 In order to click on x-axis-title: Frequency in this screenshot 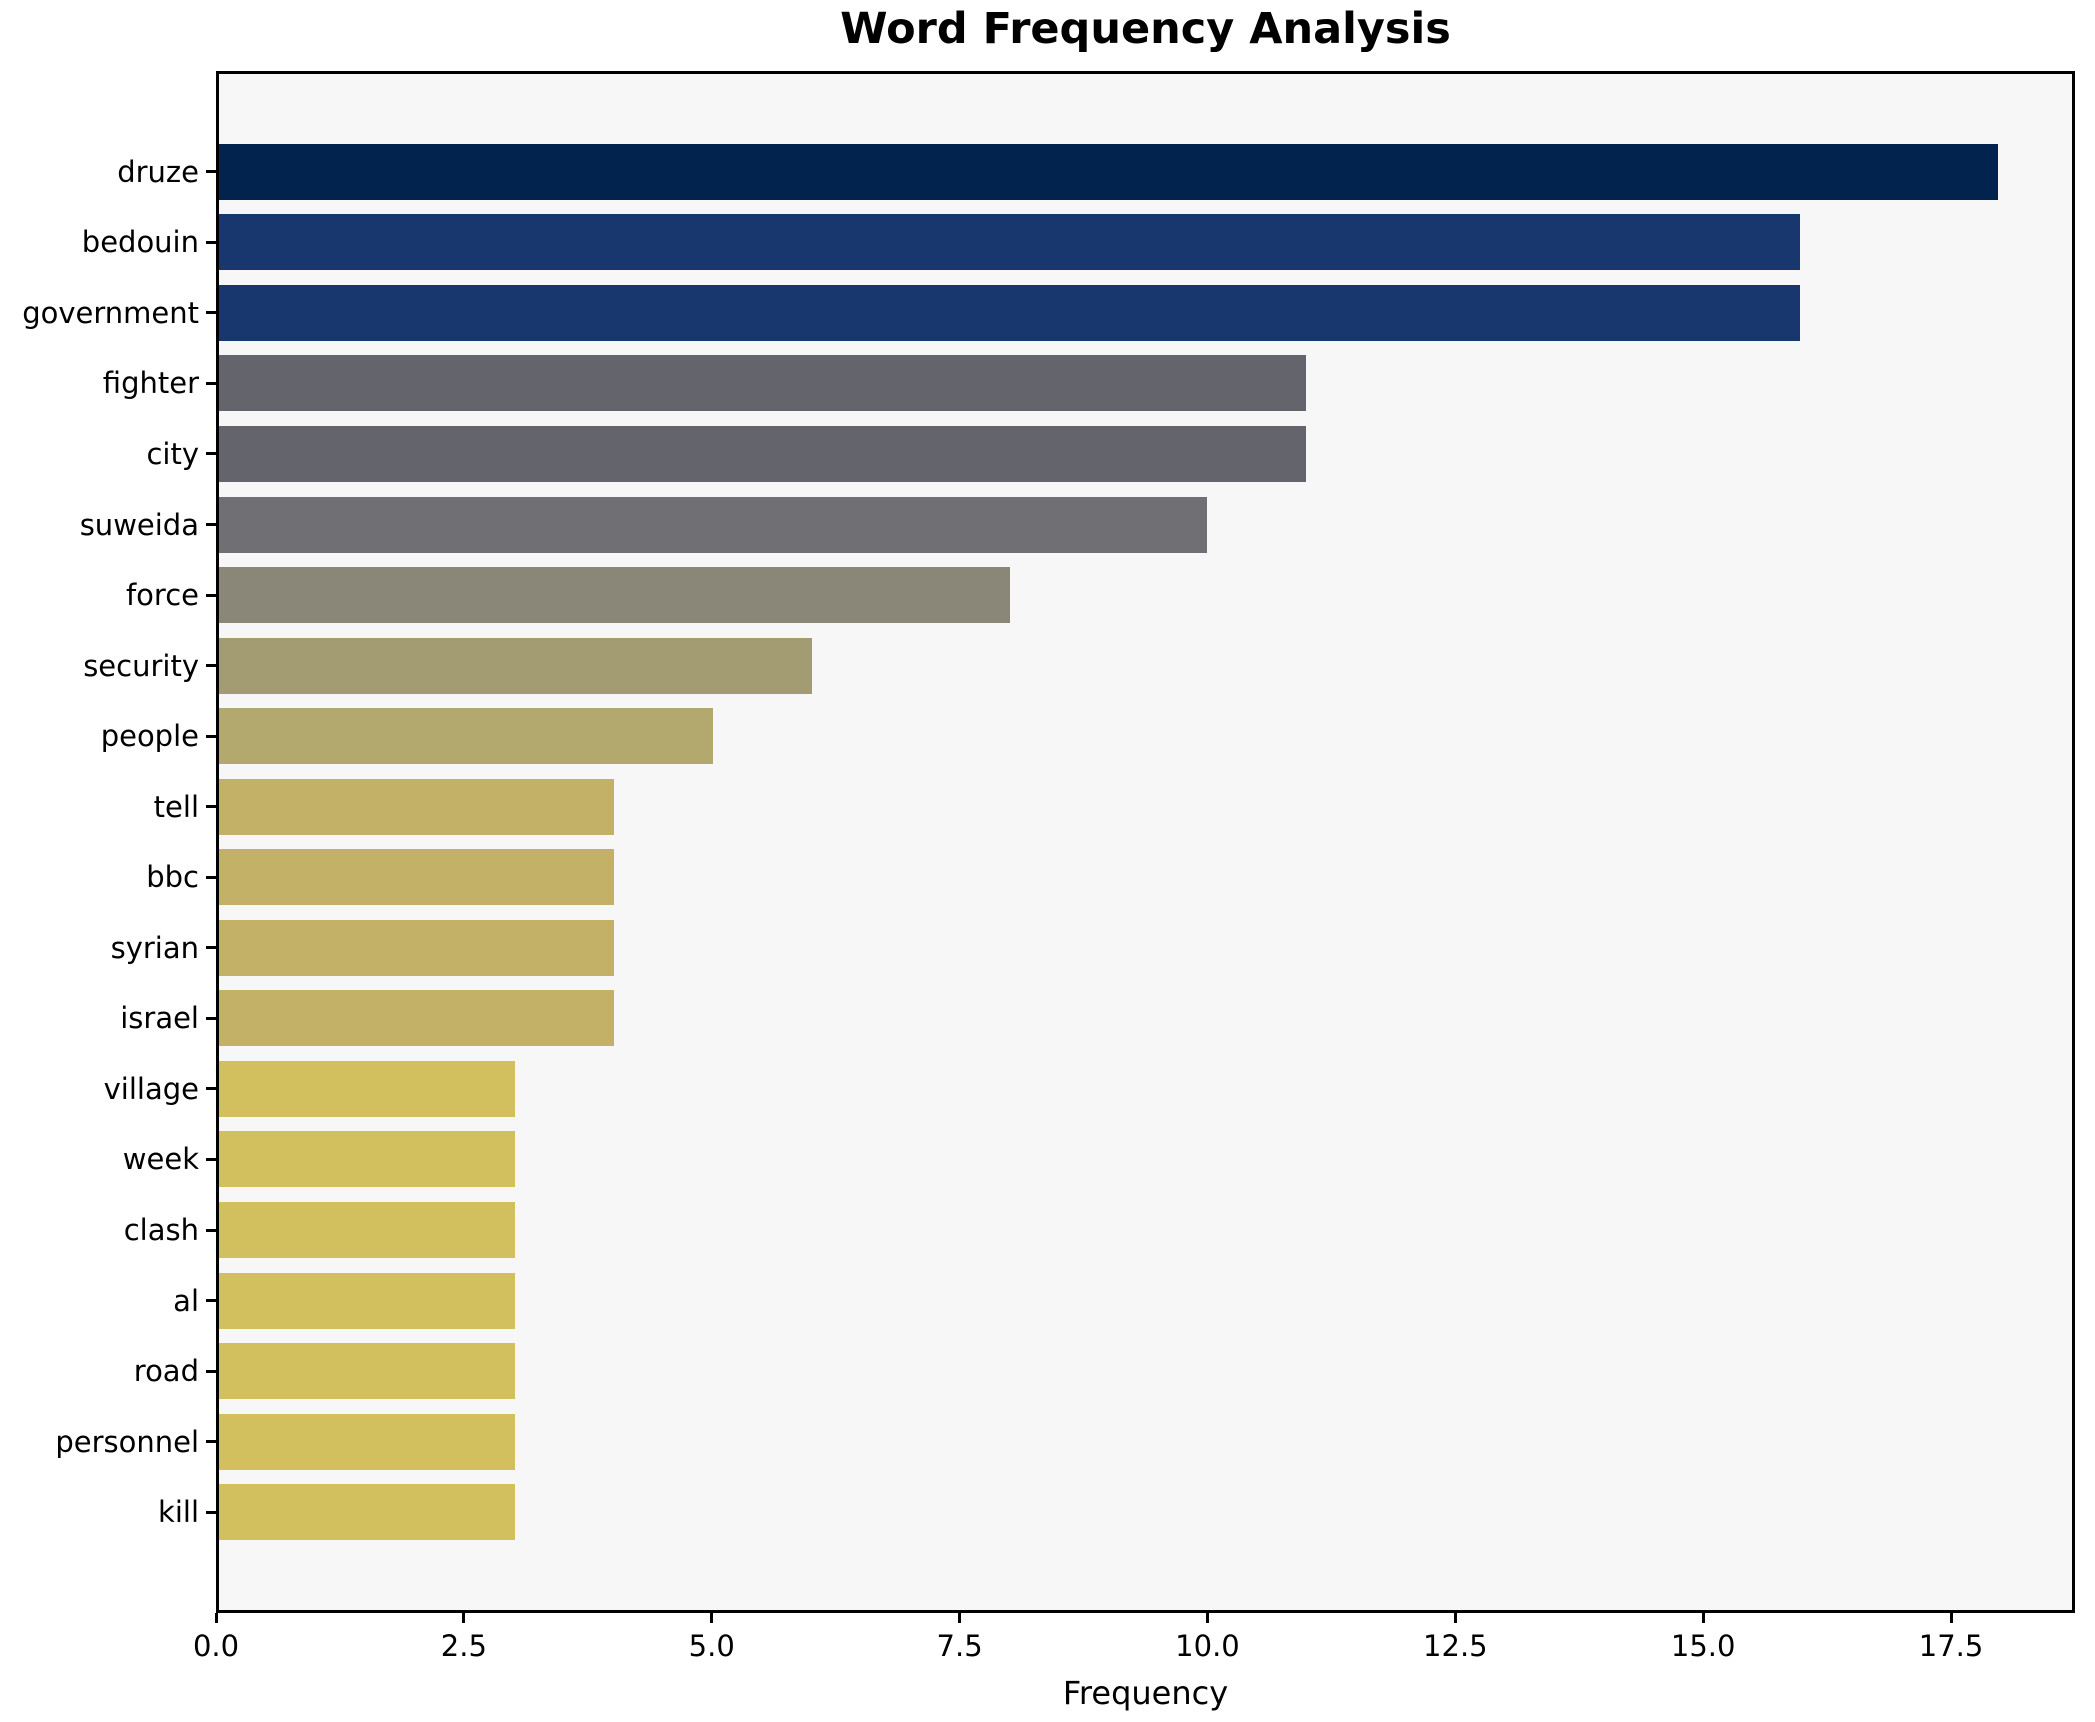, I will do `click(1145, 1693)`.